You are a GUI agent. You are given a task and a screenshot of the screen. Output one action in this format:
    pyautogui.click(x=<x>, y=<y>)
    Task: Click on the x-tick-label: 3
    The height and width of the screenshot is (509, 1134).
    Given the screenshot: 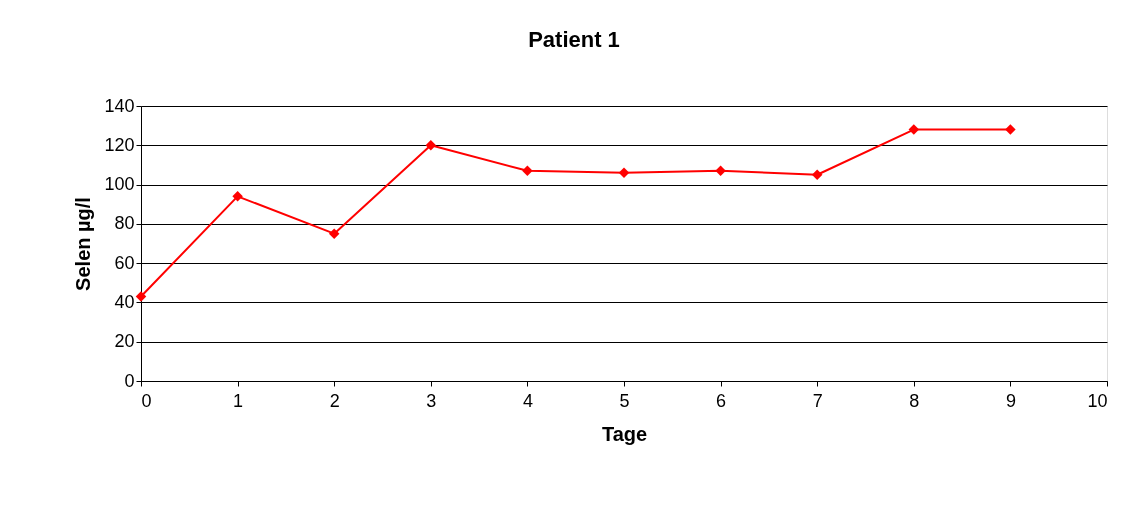 What is the action you would take?
    pyautogui.click(x=431, y=400)
    